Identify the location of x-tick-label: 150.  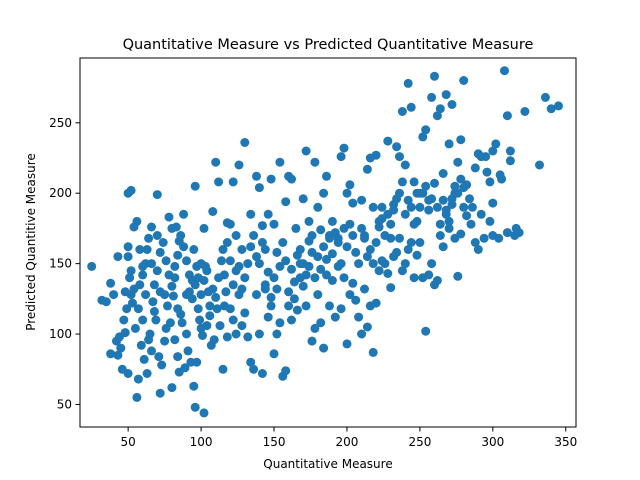
(274, 442).